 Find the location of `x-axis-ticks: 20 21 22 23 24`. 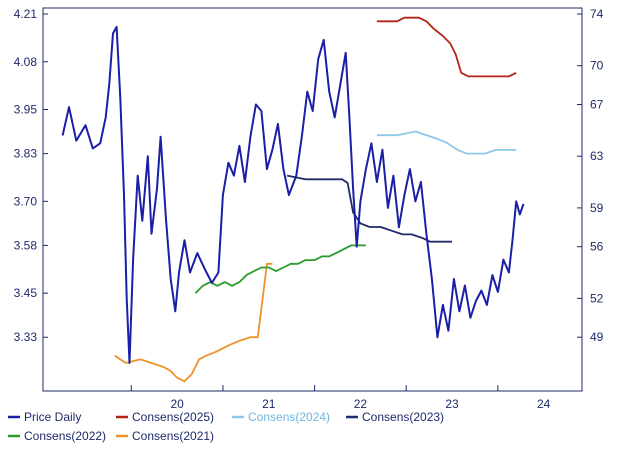

x-axis-ticks: 20 21 22 23 24 is located at coordinates (340, 398).